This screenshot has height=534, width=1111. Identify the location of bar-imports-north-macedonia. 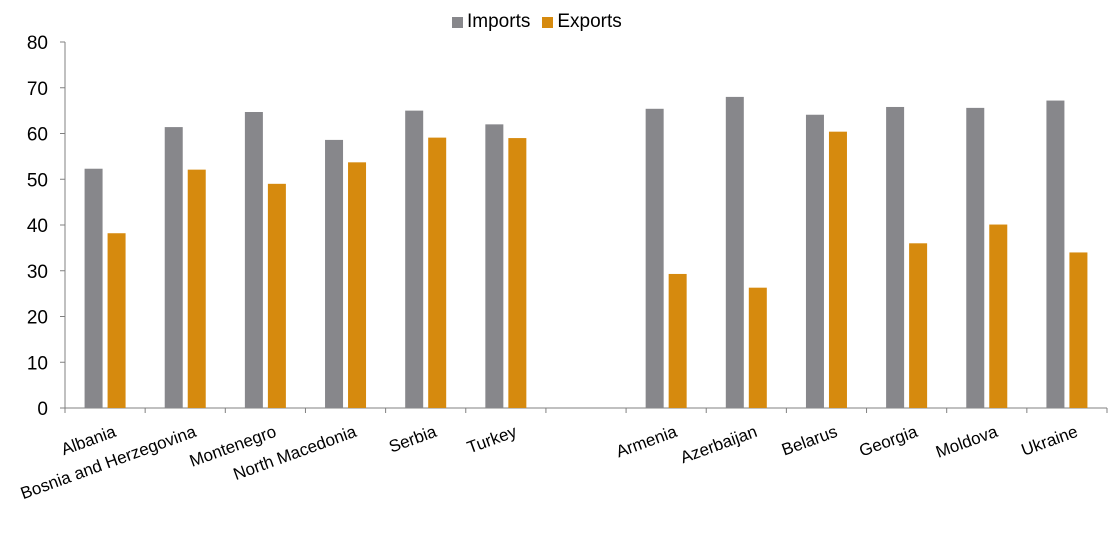
(334, 273).